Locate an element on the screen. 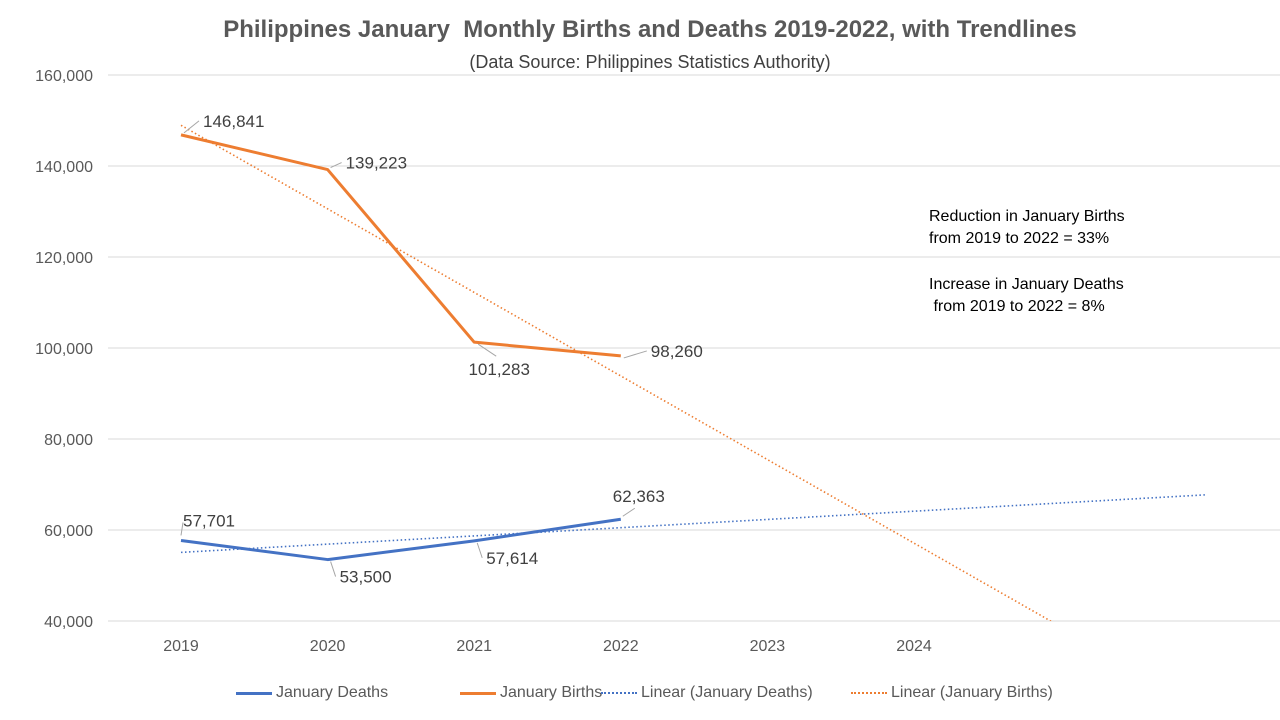 Image resolution: width=1280 pixels, height=720 pixels. data-label: 62,363 is located at coordinates (639, 496).